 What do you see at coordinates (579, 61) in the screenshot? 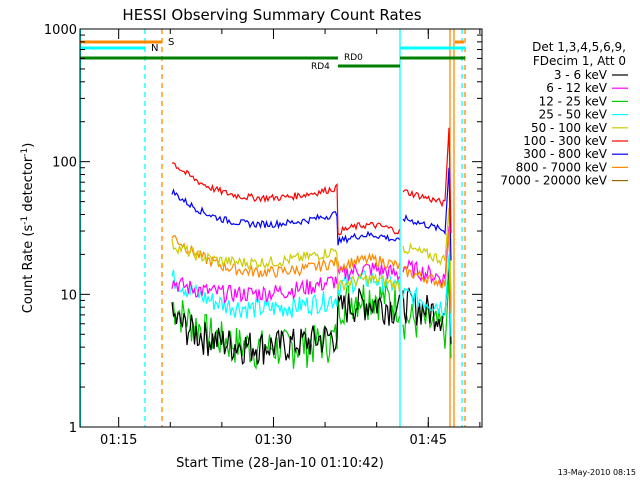
I see `legend-header-2: FDecim 1, Att 0` at bounding box center [579, 61].